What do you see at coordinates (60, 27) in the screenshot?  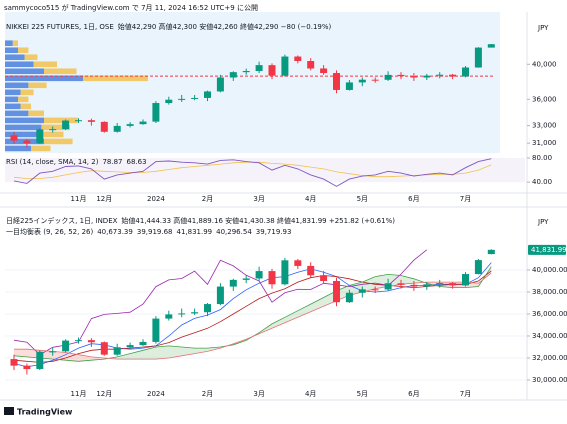 I see `legend-title: NIKKEI 225 FUTURES, 1日, OSE` at bounding box center [60, 27].